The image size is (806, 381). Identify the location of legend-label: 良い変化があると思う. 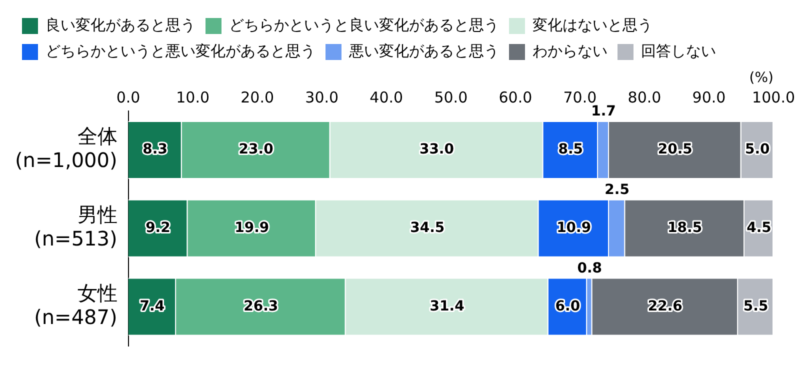
(121, 25).